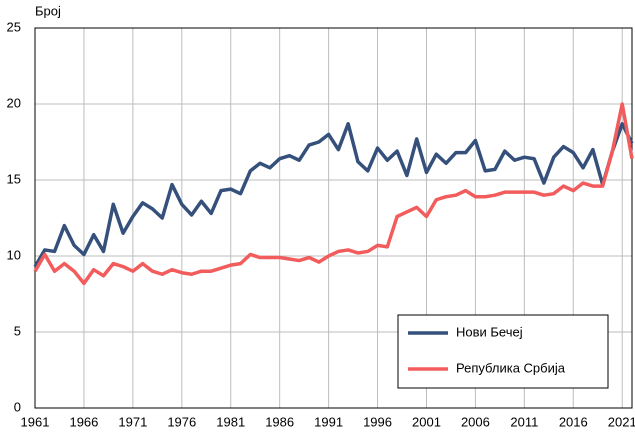 This screenshot has height=435, width=635. What do you see at coordinates (524, 421) in the screenshot?
I see `x-tick-label: 2011` at bounding box center [524, 421].